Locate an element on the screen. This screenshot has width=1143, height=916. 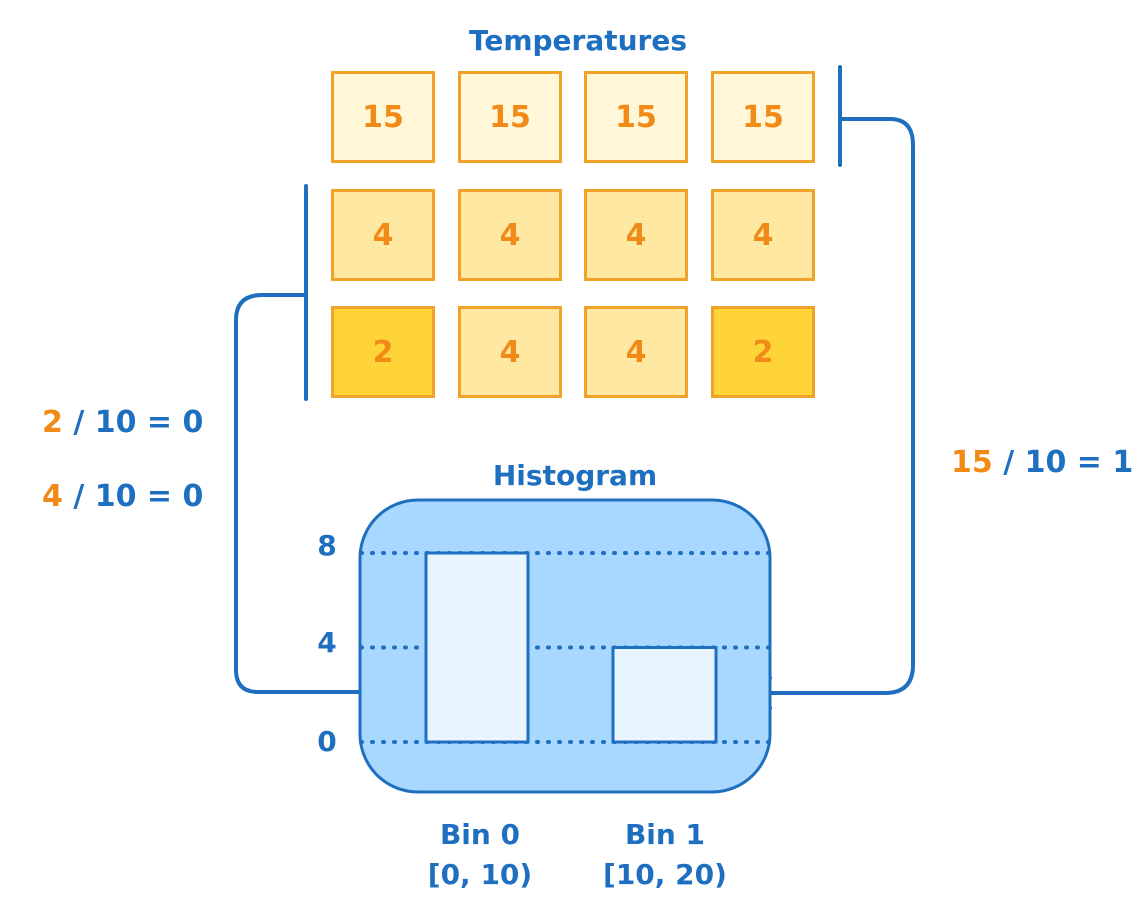
y-axis-tick-4: 4 is located at coordinates (327, 642).